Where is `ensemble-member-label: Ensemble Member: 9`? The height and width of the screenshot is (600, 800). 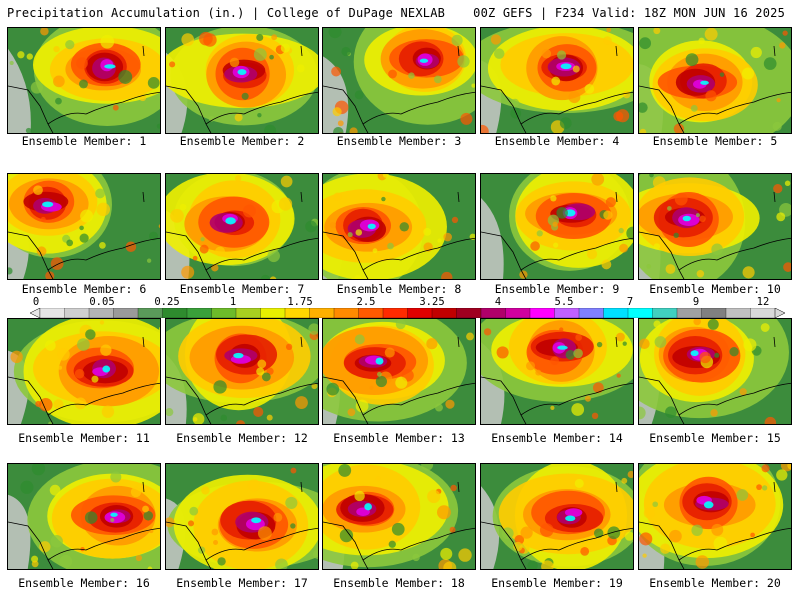 ensemble-member-label: Ensemble Member: 9 is located at coordinates (557, 289).